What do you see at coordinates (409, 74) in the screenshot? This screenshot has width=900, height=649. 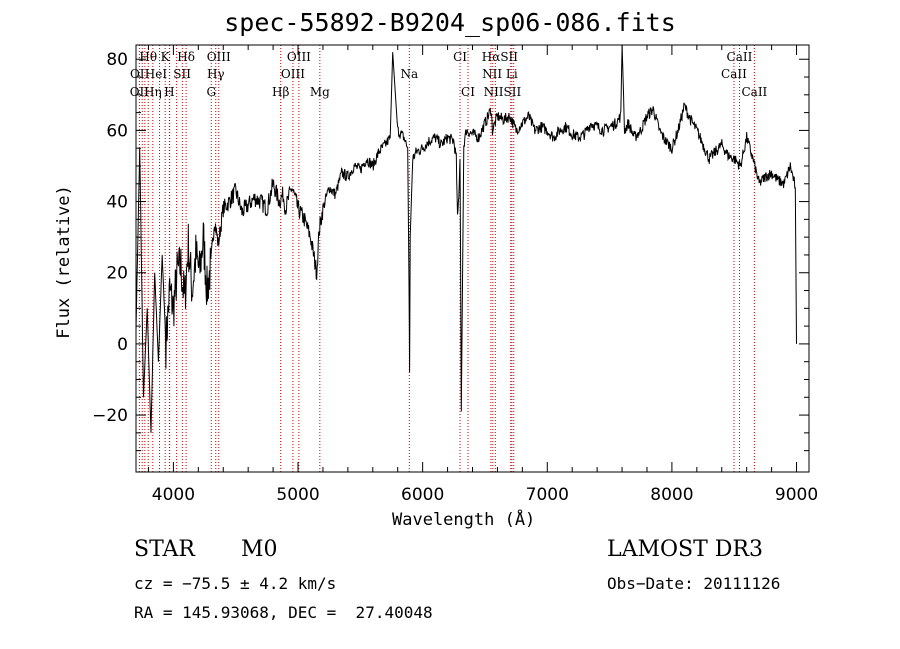 I see `spectral-line-label: Na` at bounding box center [409, 74].